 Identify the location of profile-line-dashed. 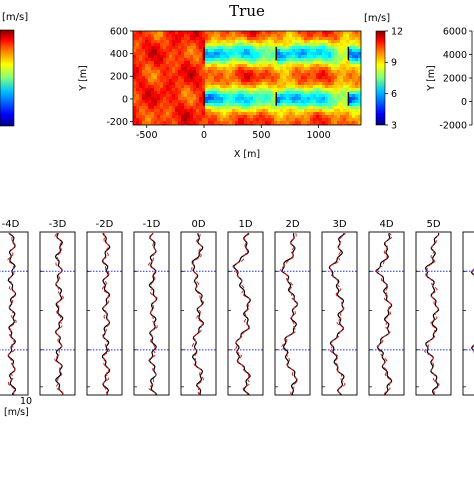
(59, 314).